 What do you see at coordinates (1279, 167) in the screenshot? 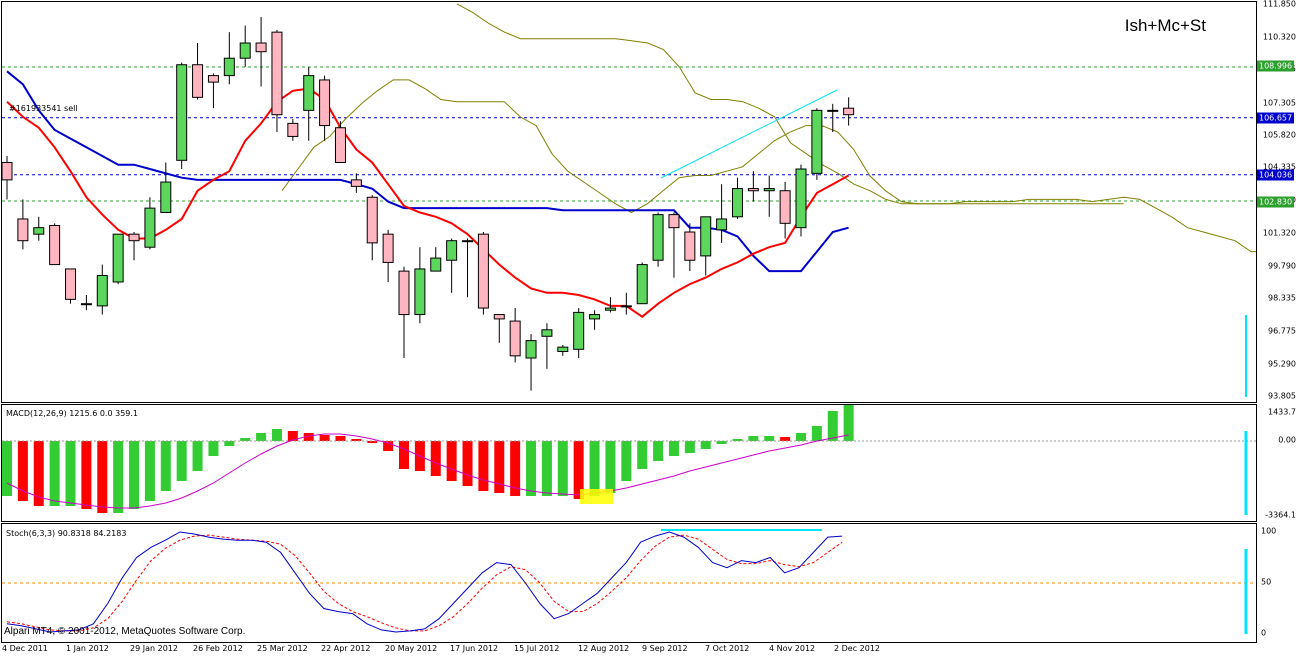
I see `price-scale-label: 104.335` at bounding box center [1279, 167].